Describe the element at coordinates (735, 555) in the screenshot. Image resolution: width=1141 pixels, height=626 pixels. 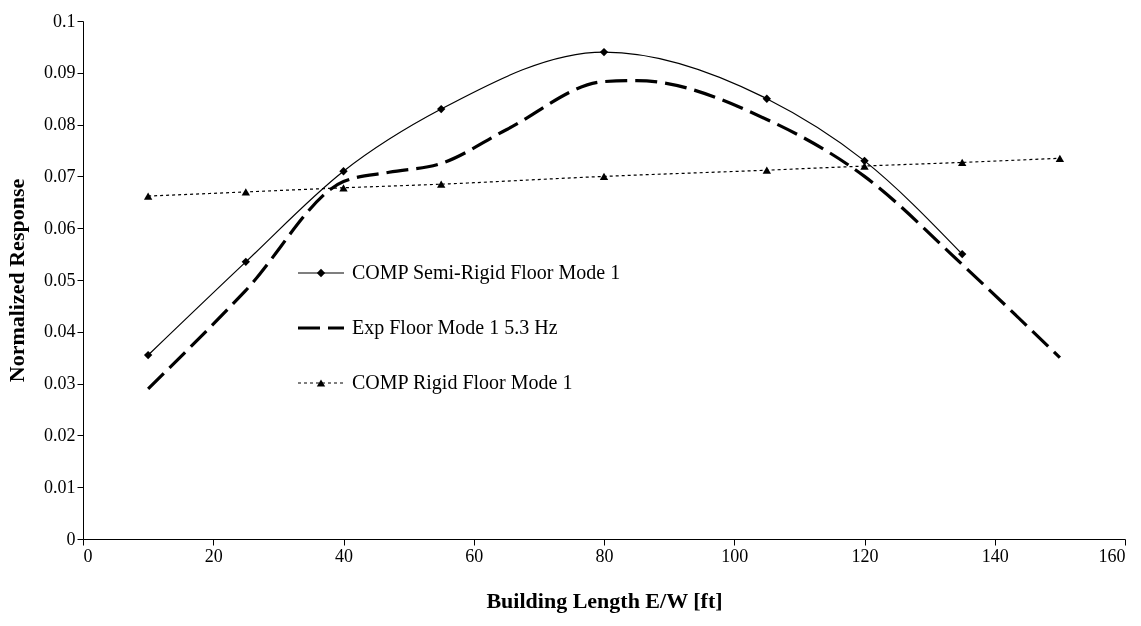
I see `x-tick-label: 100` at that location.